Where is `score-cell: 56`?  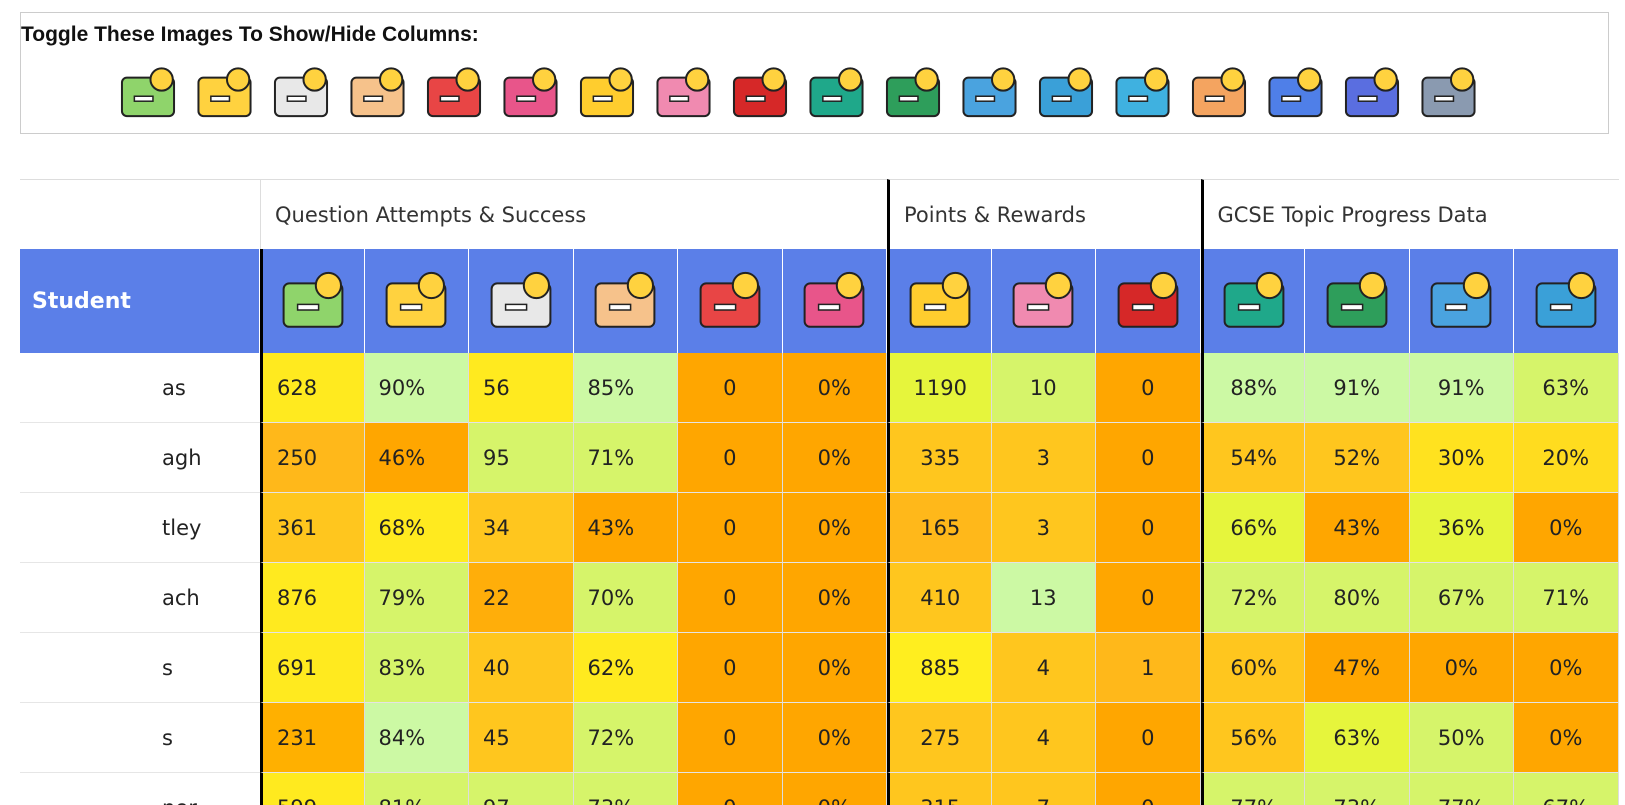
score-cell: 56 is located at coordinates (521, 388).